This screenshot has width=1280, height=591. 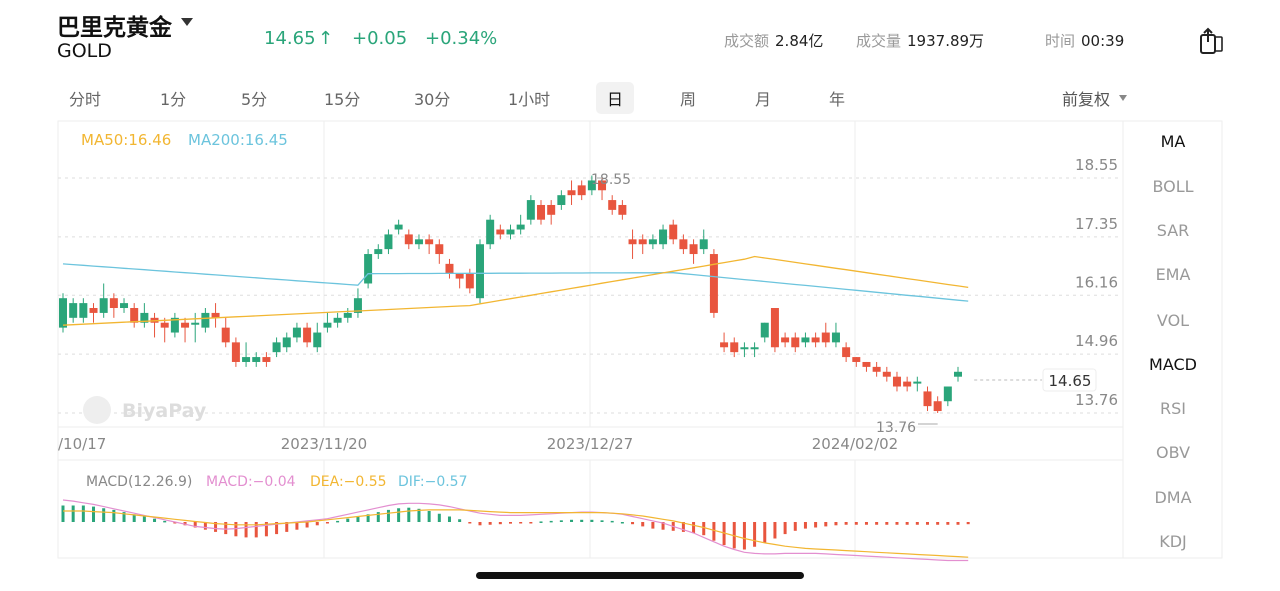 I want to click on share-icon, so click(x=1212, y=41).